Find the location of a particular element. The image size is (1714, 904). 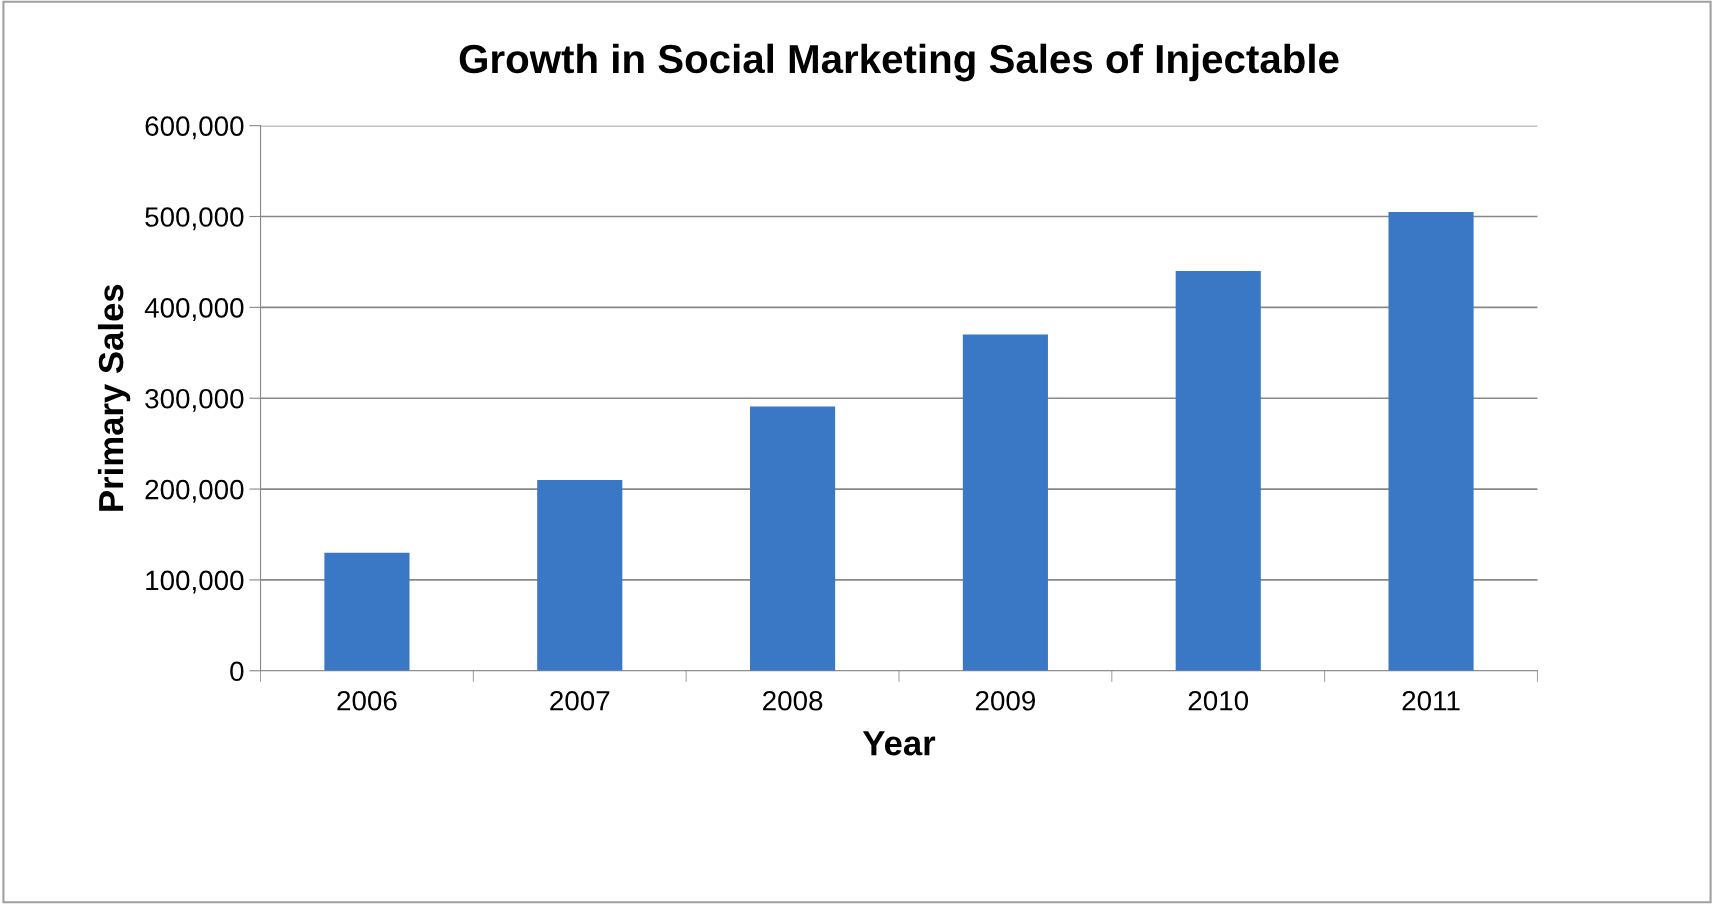

x-tick-label: 2008 is located at coordinates (793, 700).